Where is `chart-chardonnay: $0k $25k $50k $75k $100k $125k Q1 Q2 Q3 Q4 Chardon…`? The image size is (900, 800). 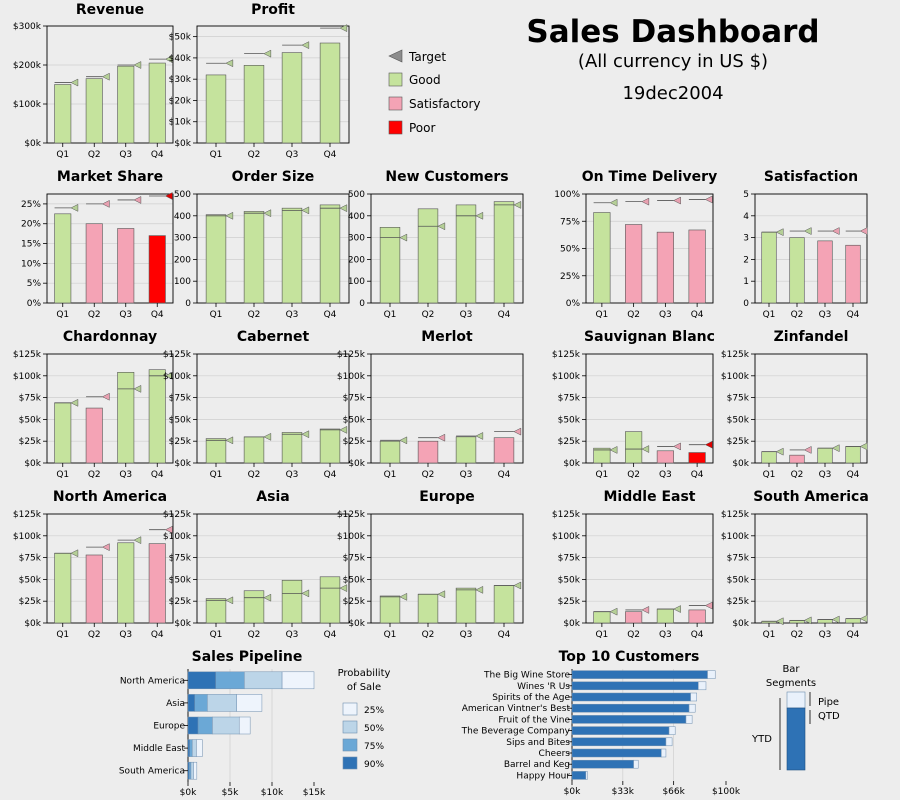 chart-chardonnay: $0k $25k $50k $75k $100k $125k Q1 Q2 Q3 Q4 Chardon… is located at coordinates (93, 404).